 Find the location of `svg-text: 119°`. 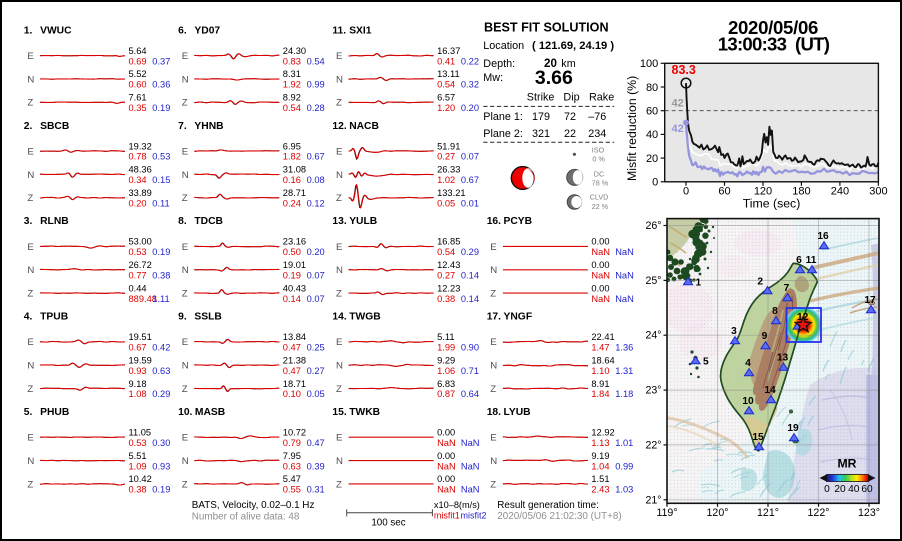

svg-text: 119° is located at coordinates (666, 513).